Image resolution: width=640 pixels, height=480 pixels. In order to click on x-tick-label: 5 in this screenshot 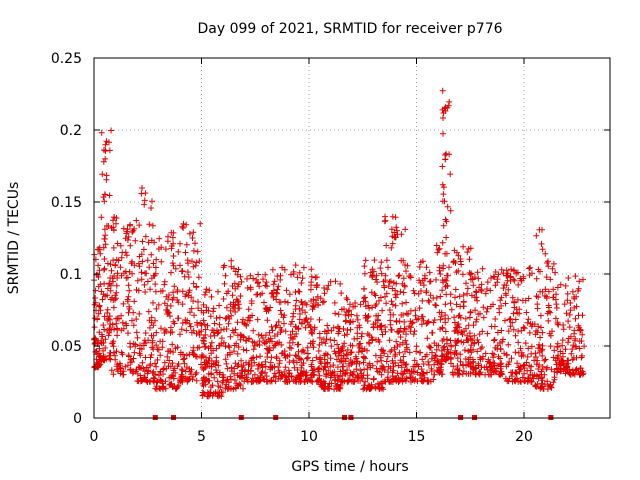, I will do `click(201, 437)`.